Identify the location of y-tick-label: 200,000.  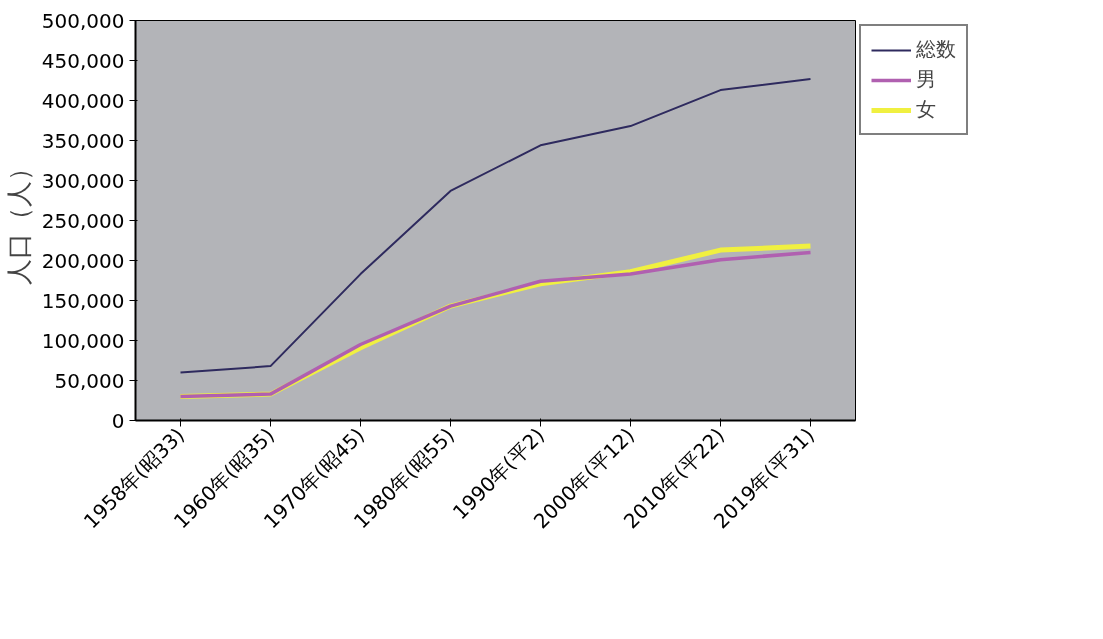
(83, 260).